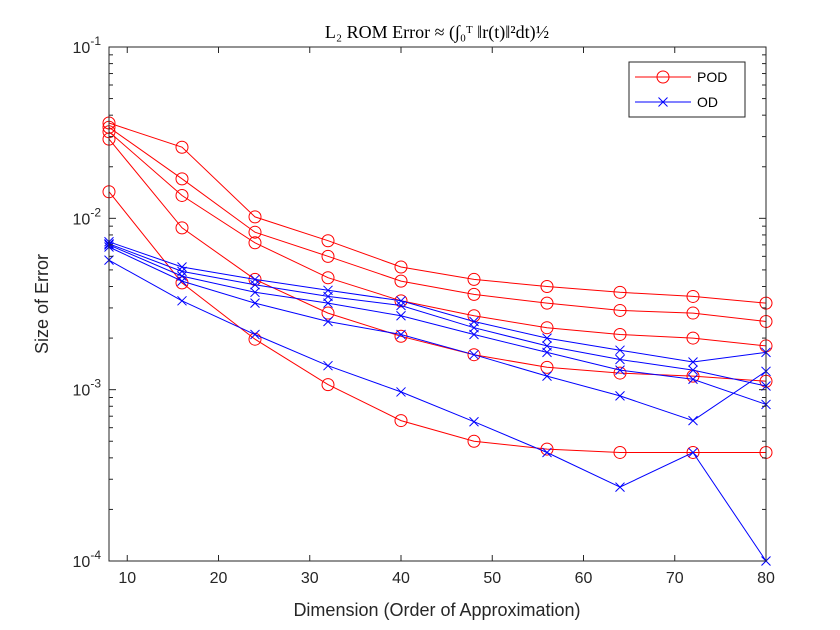  I want to click on x-tick-label: 60, so click(584, 578).